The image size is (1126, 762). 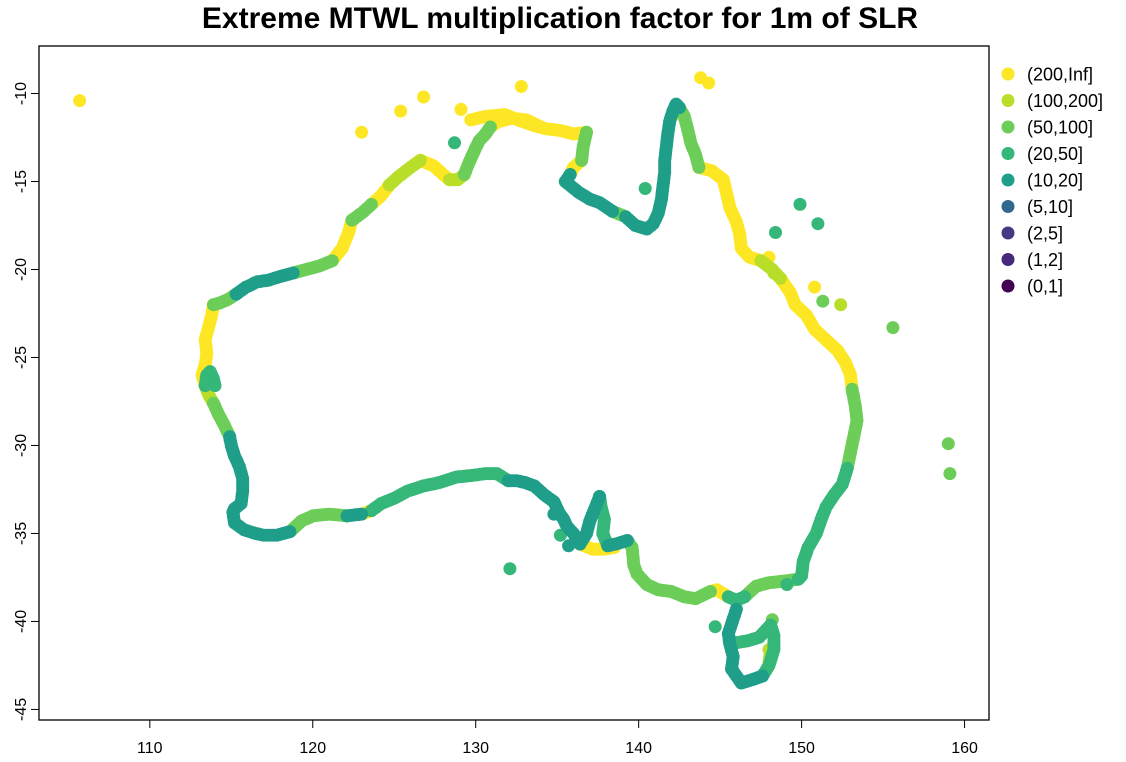 I want to click on legend-label: (200,Inf], so click(x=1060, y=75).